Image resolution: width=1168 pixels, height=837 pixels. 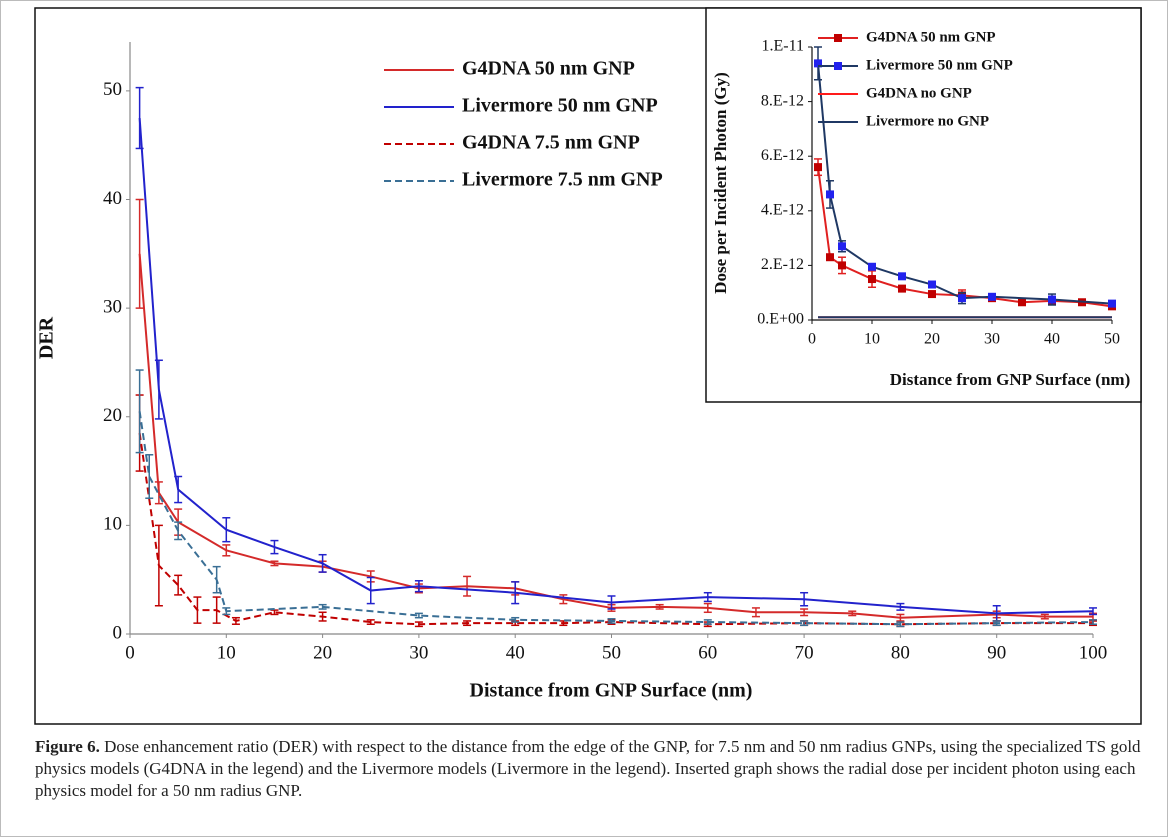 I want to click on y-tick-label: 30, so click(x=112, y=306).